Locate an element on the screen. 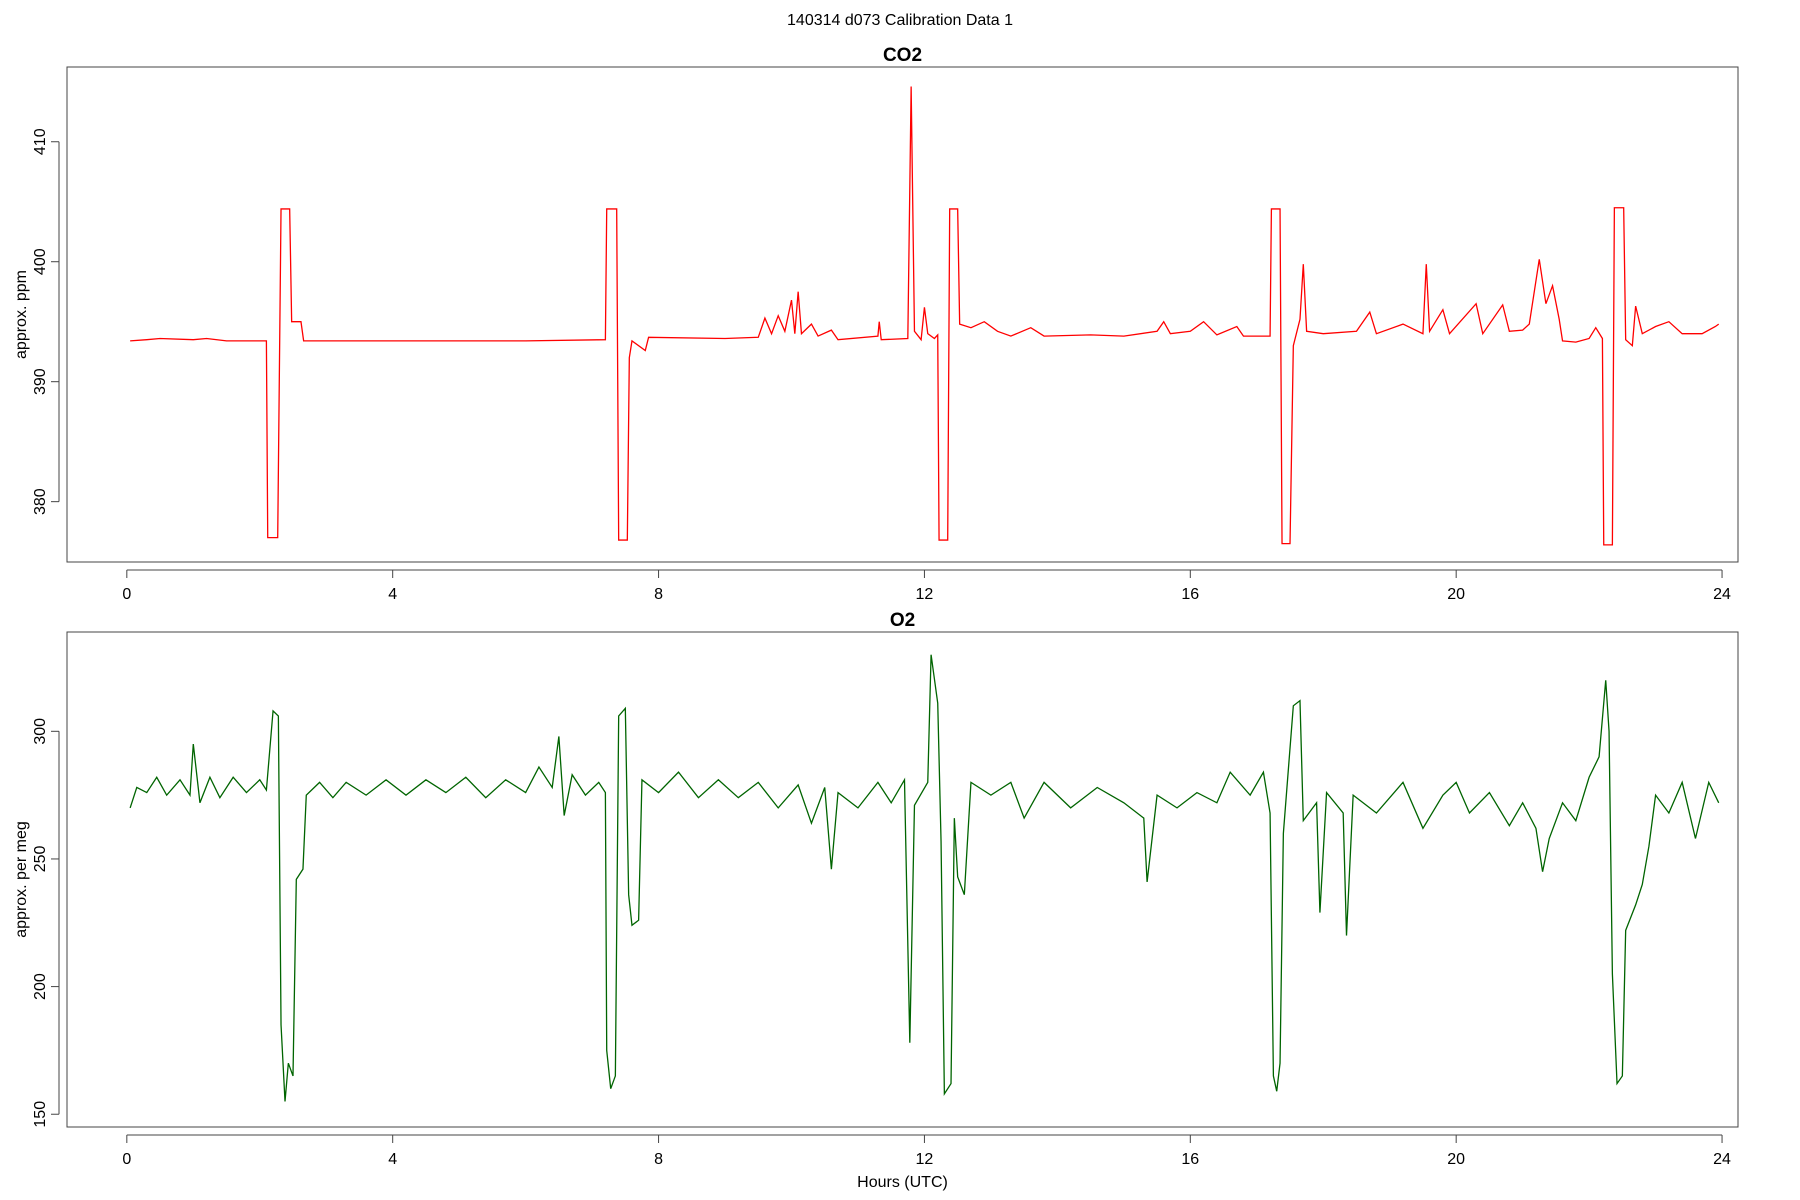 Image resolution: width=1800 pixels, height=1200 pixels. y-tick-label: 250 is located at coordinates (40, 859).